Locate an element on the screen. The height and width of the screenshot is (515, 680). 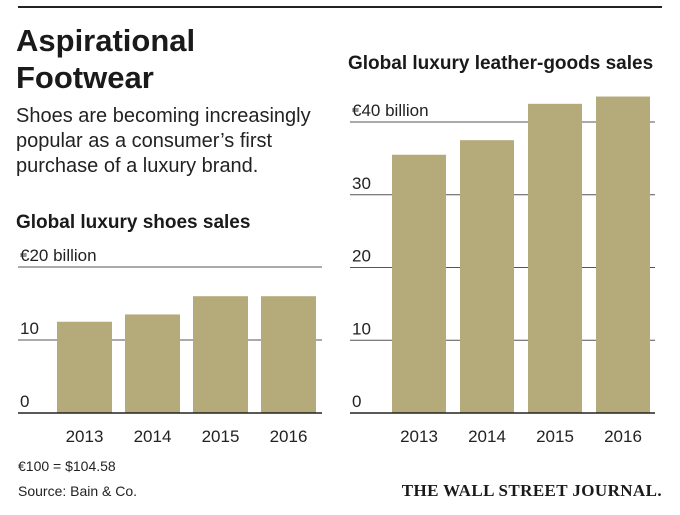
leather-ytick-label: 20 is located at coordinates (361, 256).